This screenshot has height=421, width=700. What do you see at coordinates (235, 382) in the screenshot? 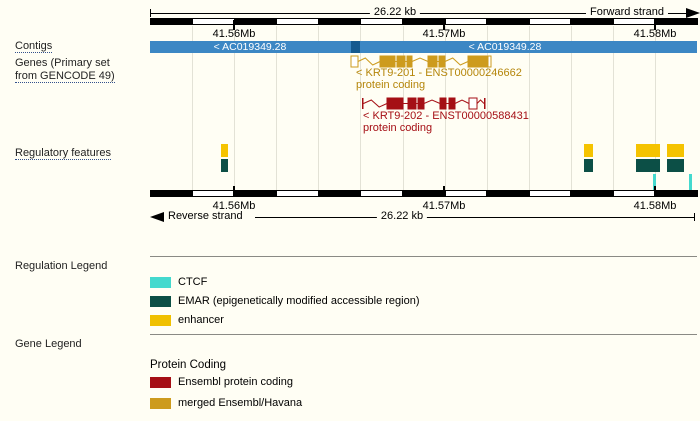
I see `legend-item-label: Ensembl protein coding` at bounding box center [235, 382].